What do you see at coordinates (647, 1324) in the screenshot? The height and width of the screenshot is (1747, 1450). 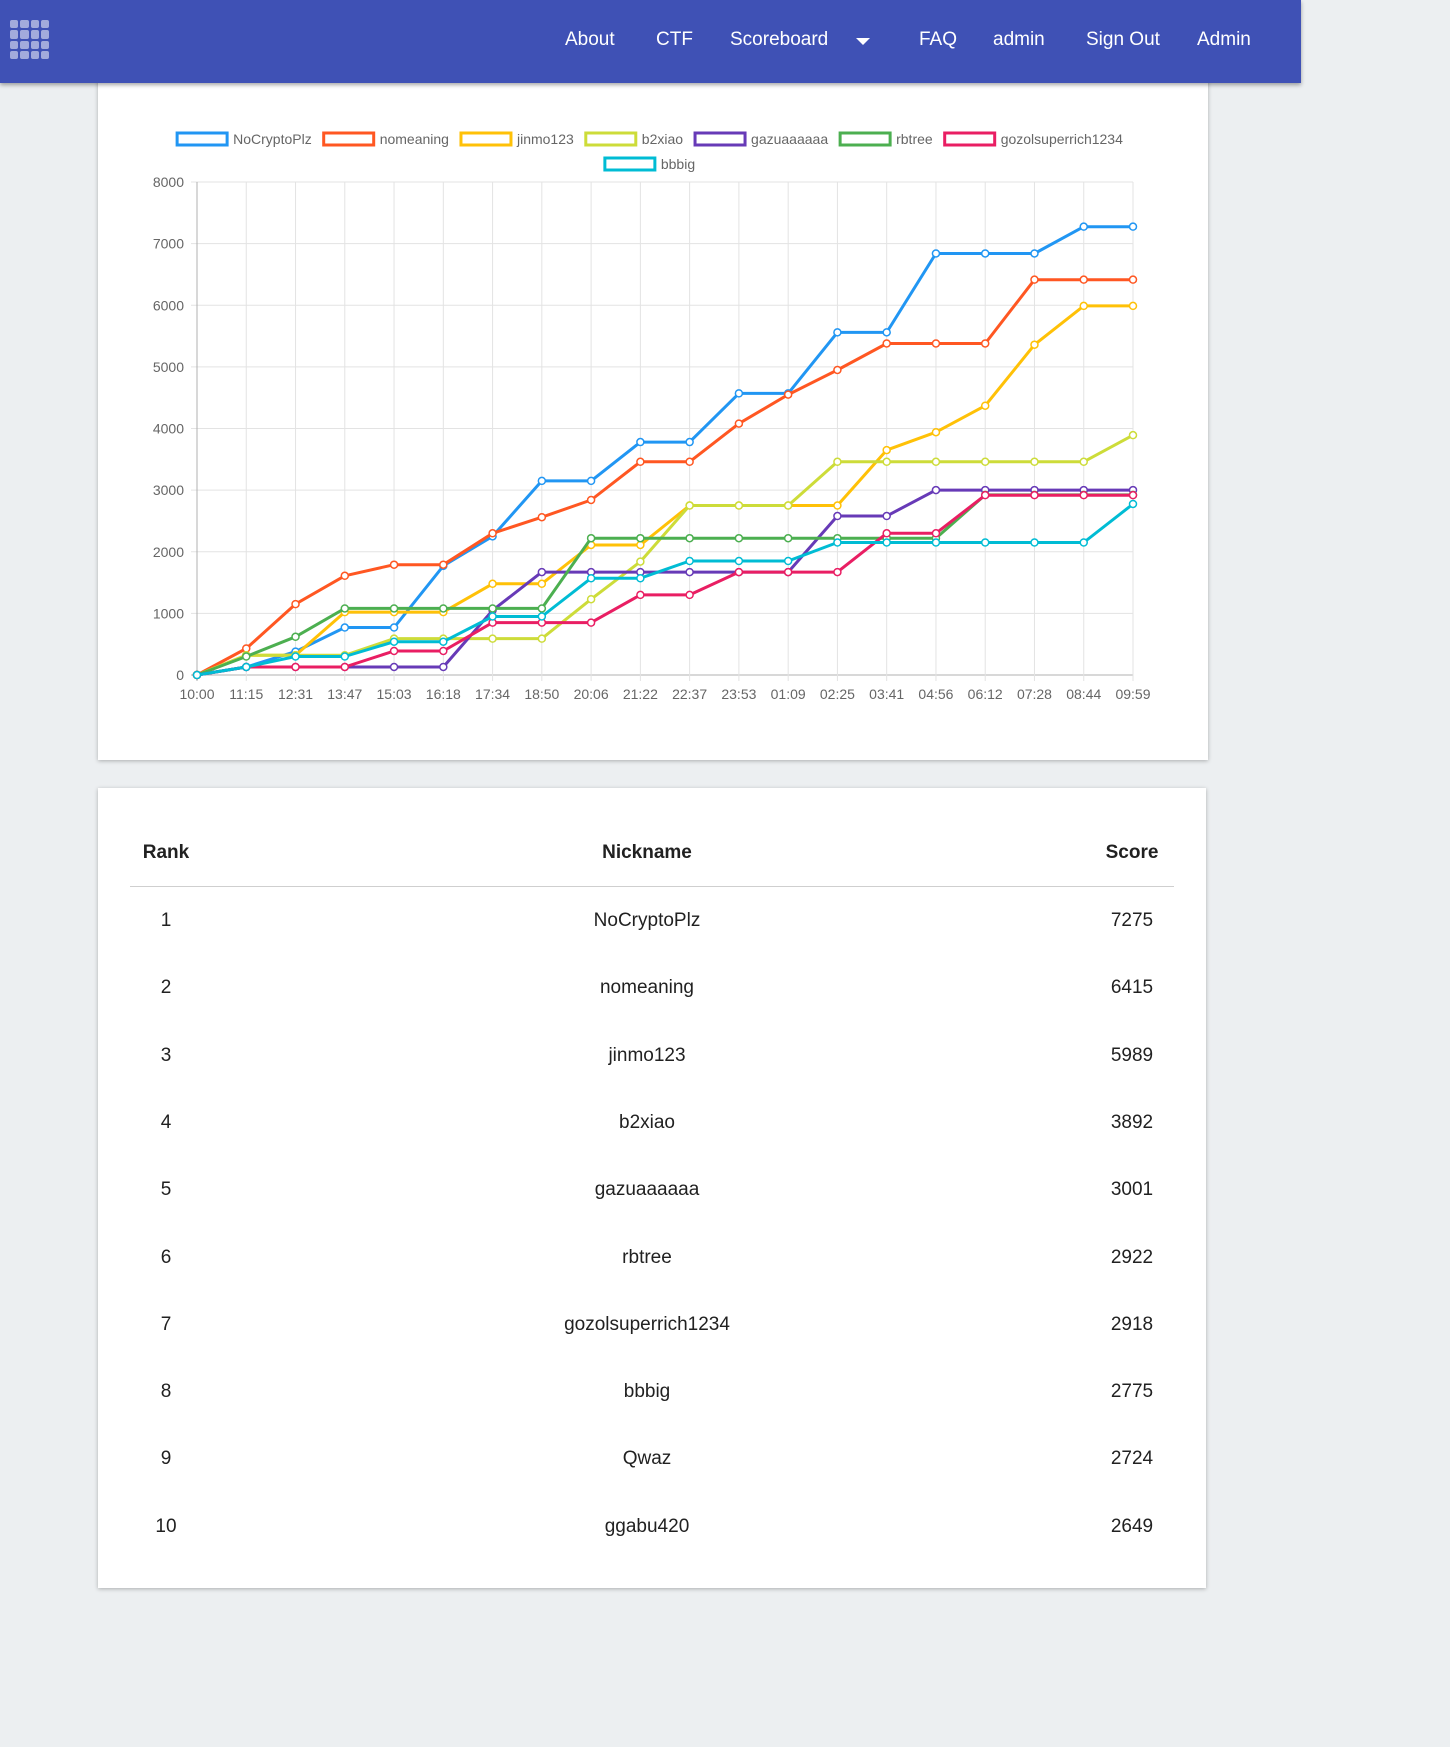 I see `nickname-cell: gozolsuperrich1234` at bounding box center [647, 1324].